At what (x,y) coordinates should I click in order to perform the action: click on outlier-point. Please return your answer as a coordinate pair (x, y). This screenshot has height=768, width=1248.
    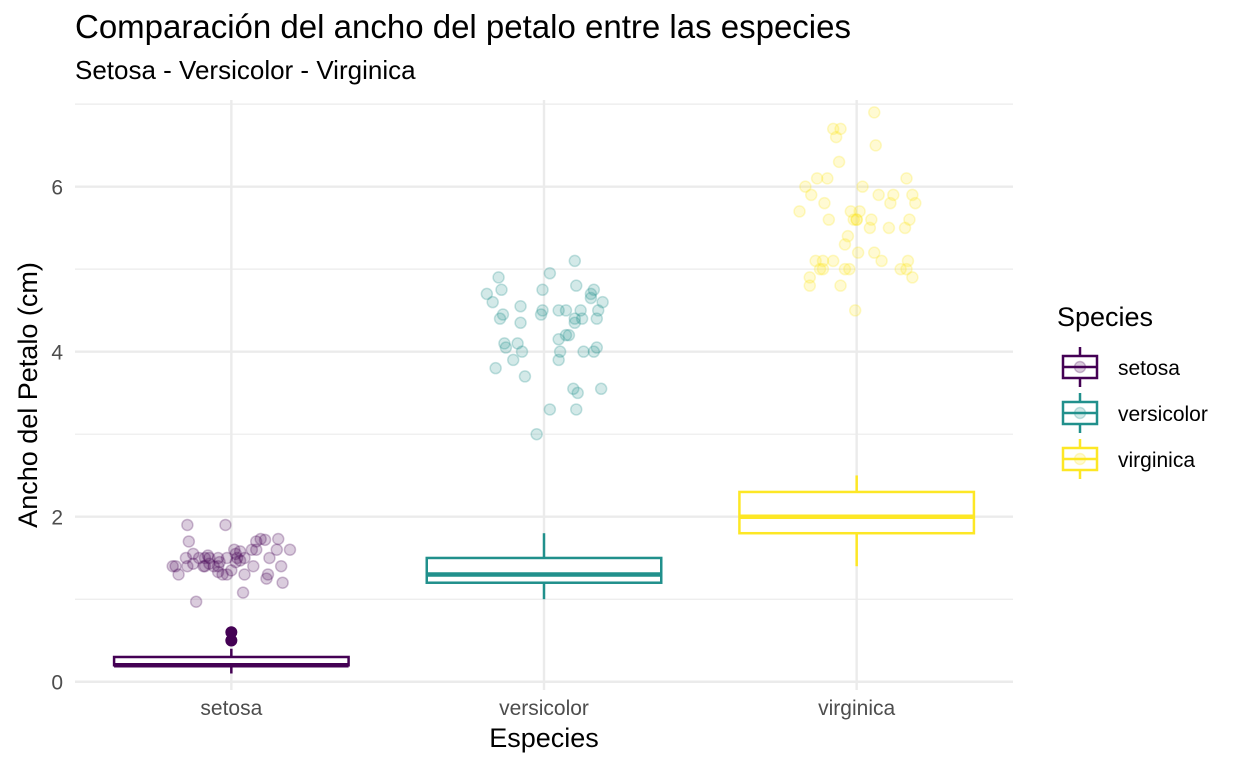
    Looking at the image, I should click on (231, 632).